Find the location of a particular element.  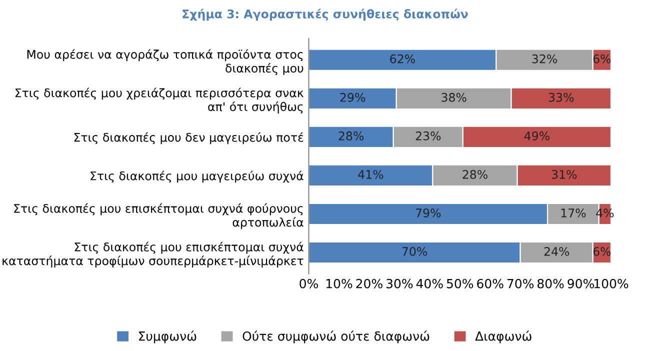

data-label: 70% is located at coordinates (415, 251).